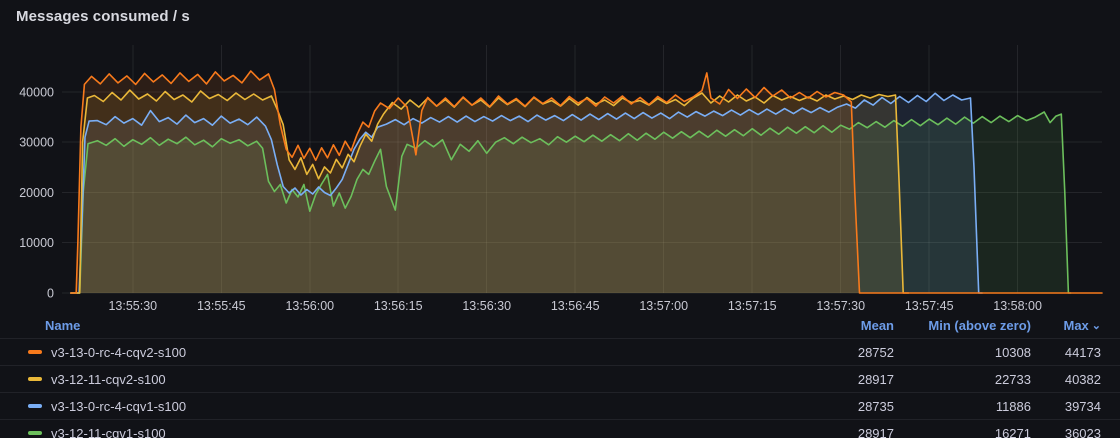 This screenshot has width=1120, height=438. I want to click on legend-row: v3-13-0-rc-4-cqv1-s100 28735 11886 39734, so click(560, 406).